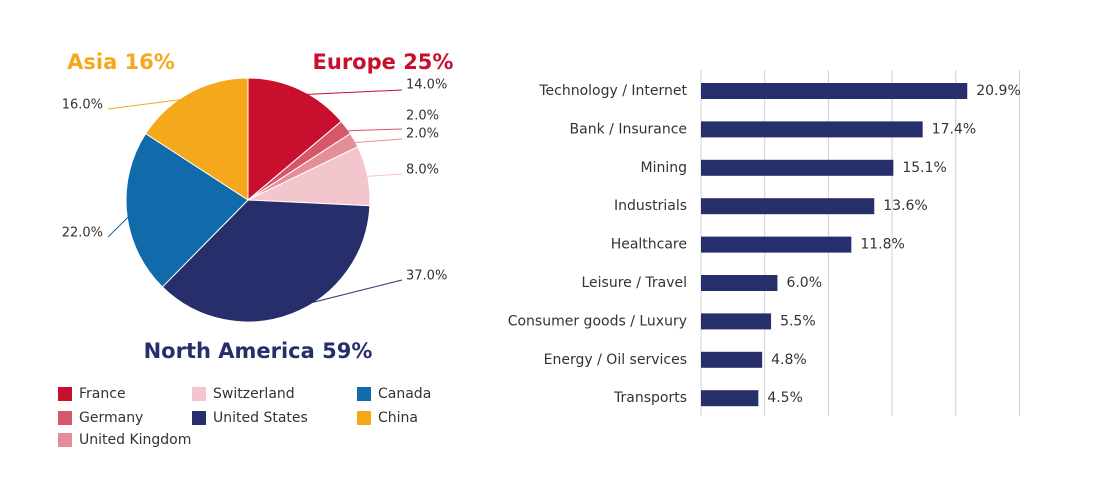 The height and width of the screenshot is (483, 1100). I want to click on legend-label-switzerland: Switzerland, so click(254, 394).